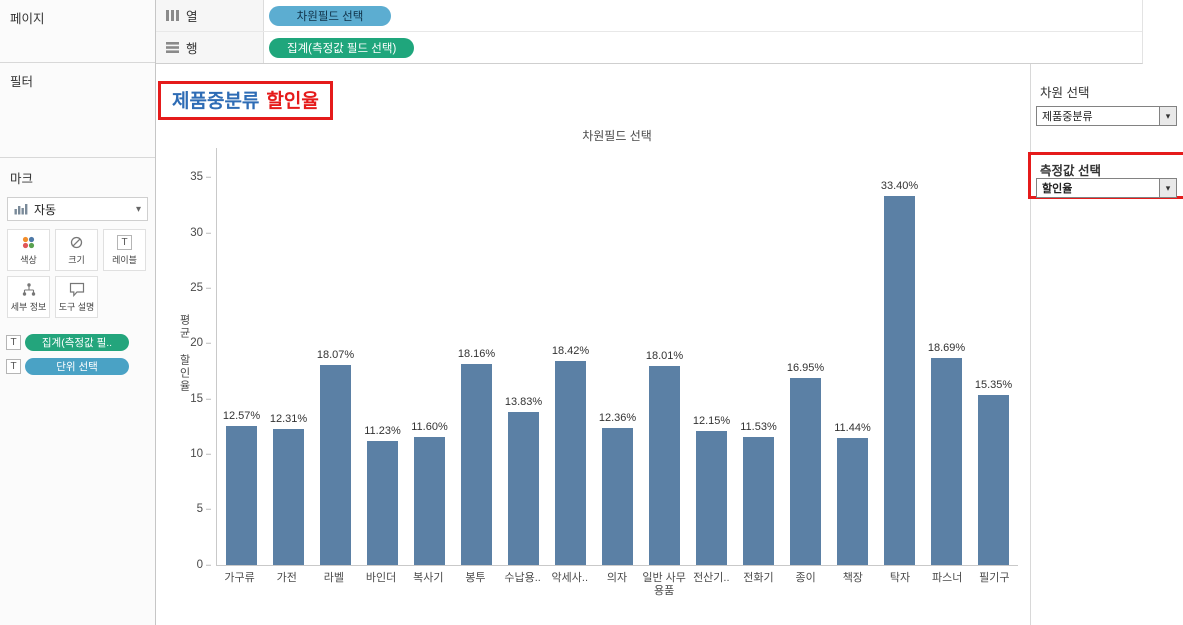 Image resolution: width=1183 pixels, height=625 pixels. I want to click on bar-라벨: 18.07%, so click(335, 356).